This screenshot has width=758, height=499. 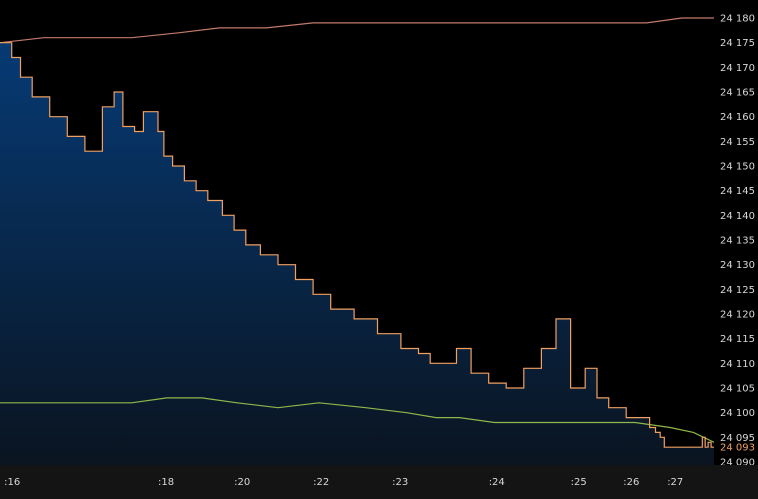 I want to click on x-tick-label: :20, so click(x=242, y=482).